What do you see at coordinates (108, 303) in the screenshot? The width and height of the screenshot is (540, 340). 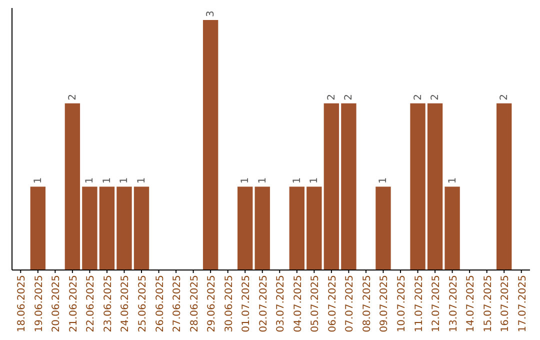 I see `x-tick-label: 23.06.2025` at bounding box center [108, 303].